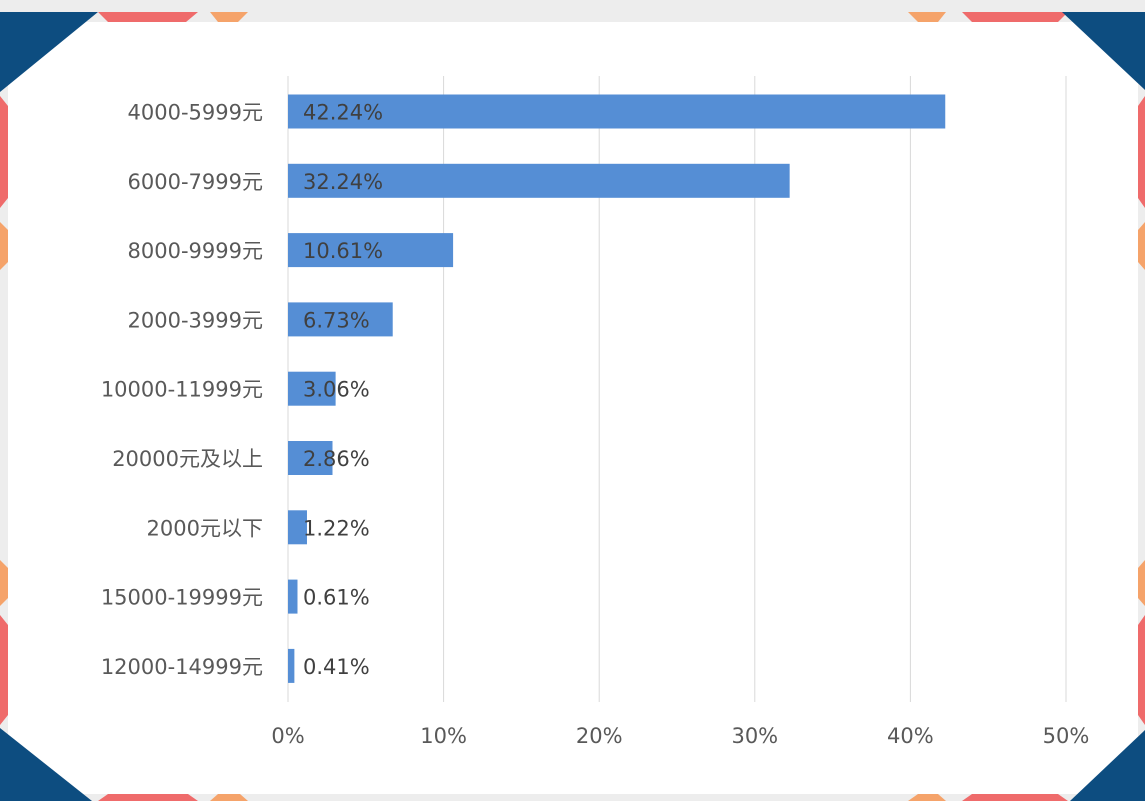  What do you see at coordinates (148, 797) in the screenshot?
I see `frame-accent-bottom-left` at bounding box center [148, 797].